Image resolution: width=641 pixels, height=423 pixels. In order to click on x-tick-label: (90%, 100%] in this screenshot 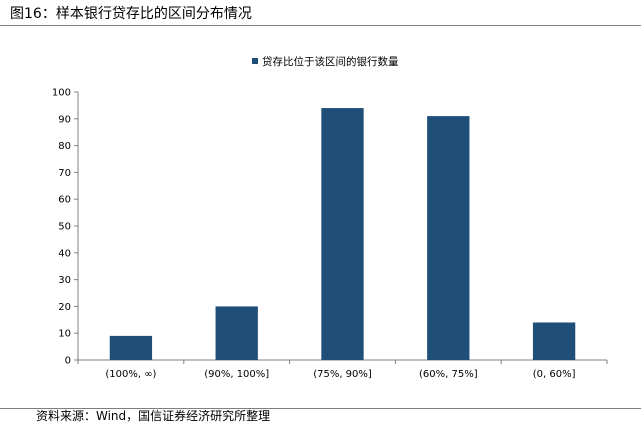, I will do `click(236, 374)`.